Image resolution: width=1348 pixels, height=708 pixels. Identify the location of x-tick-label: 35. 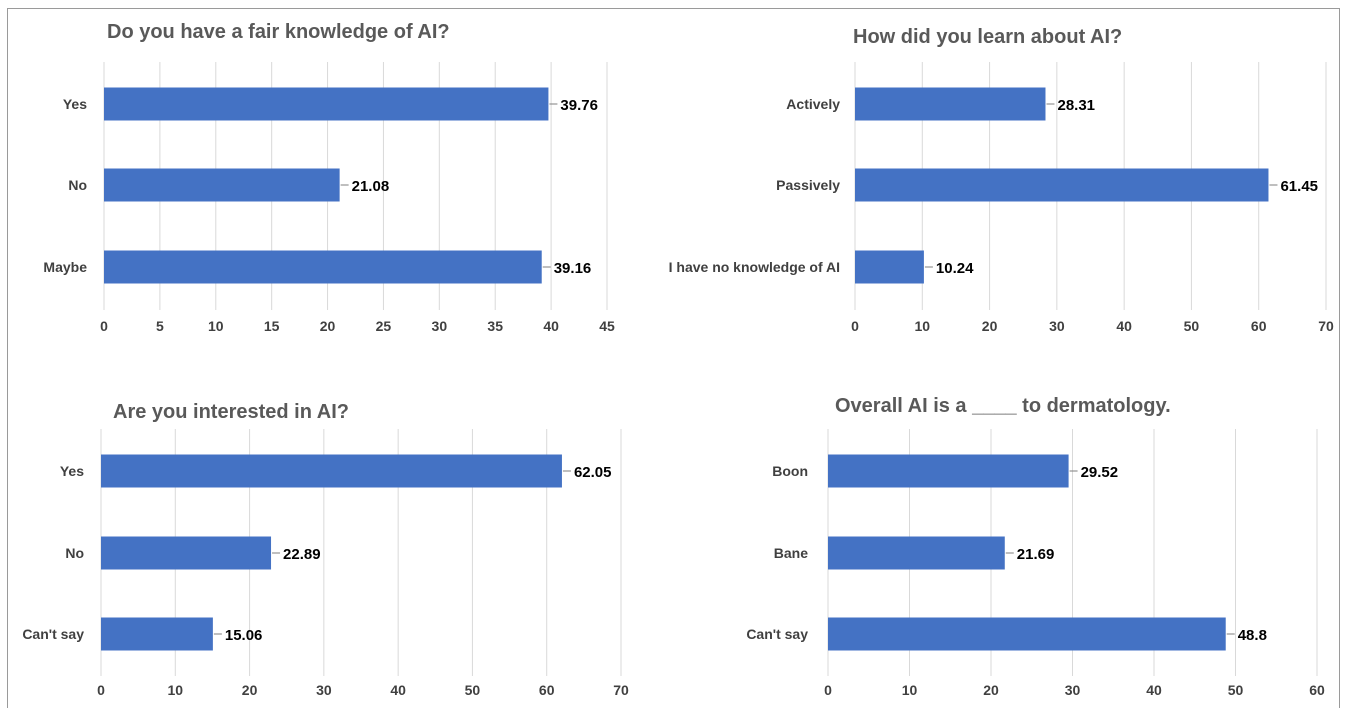
(495, 326).